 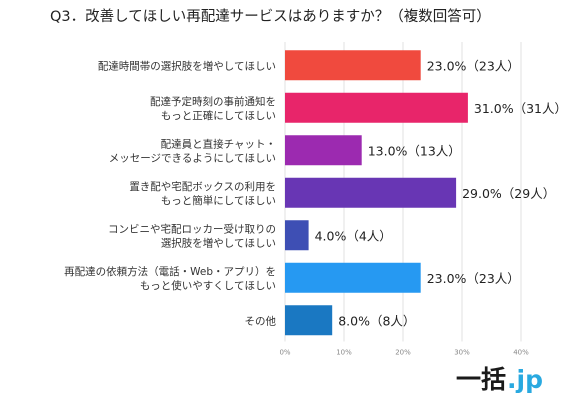 I want to click on category-label: 置き配や宅配ボックスの利用をもっと簡単にしてほしい, so click(x=202, y=193).